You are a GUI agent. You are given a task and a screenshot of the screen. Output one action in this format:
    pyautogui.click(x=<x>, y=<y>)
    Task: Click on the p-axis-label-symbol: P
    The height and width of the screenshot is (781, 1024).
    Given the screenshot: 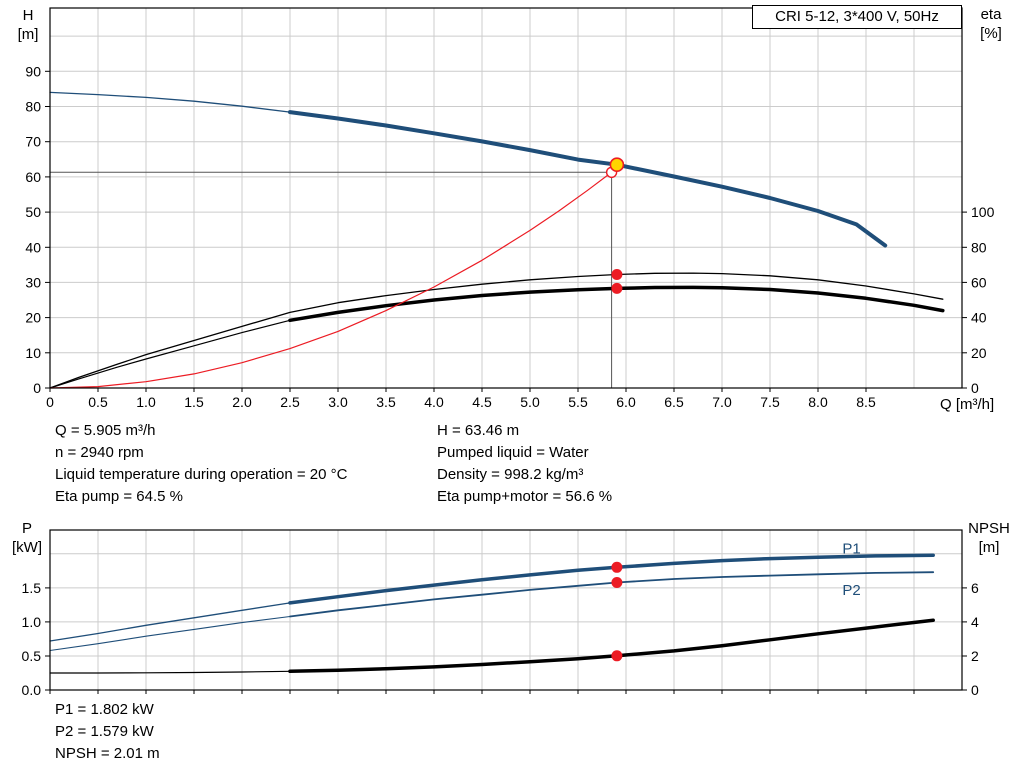 What is the action you would take?
    pyautogui.click(x=26, y=528)
    